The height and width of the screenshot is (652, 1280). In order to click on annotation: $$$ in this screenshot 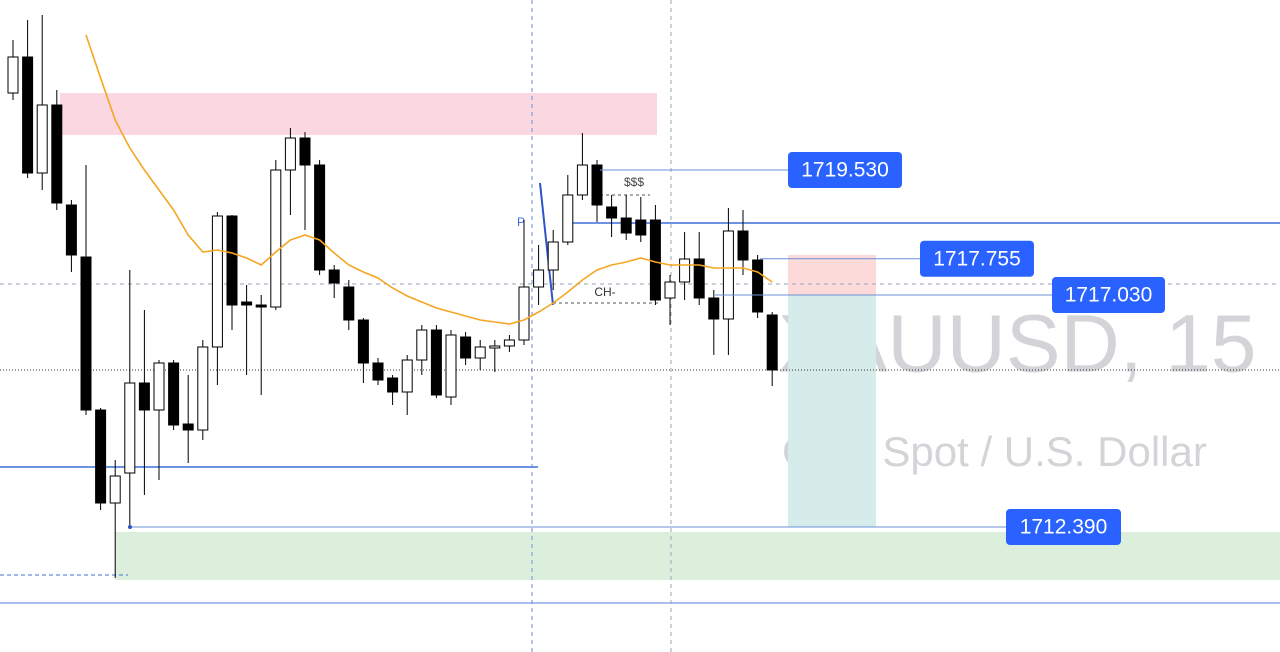, I will do `click(634, 182)`.